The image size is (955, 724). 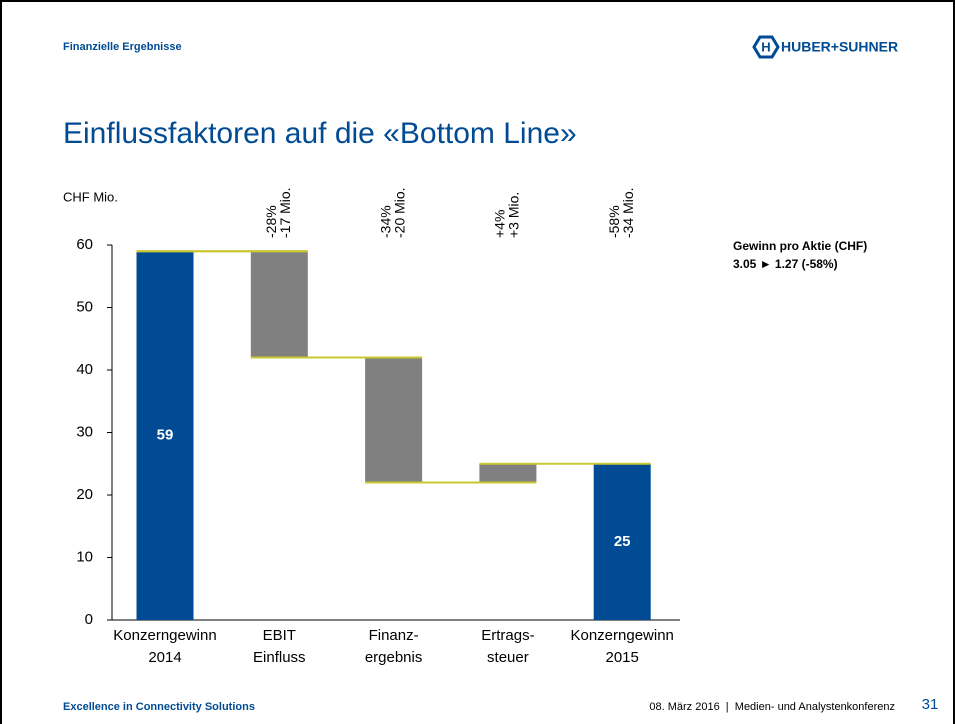 What do you see at coordinates (89, 619) in the screenshot?
I see `y-tick-label: 0` at bounding box center [89, 619].